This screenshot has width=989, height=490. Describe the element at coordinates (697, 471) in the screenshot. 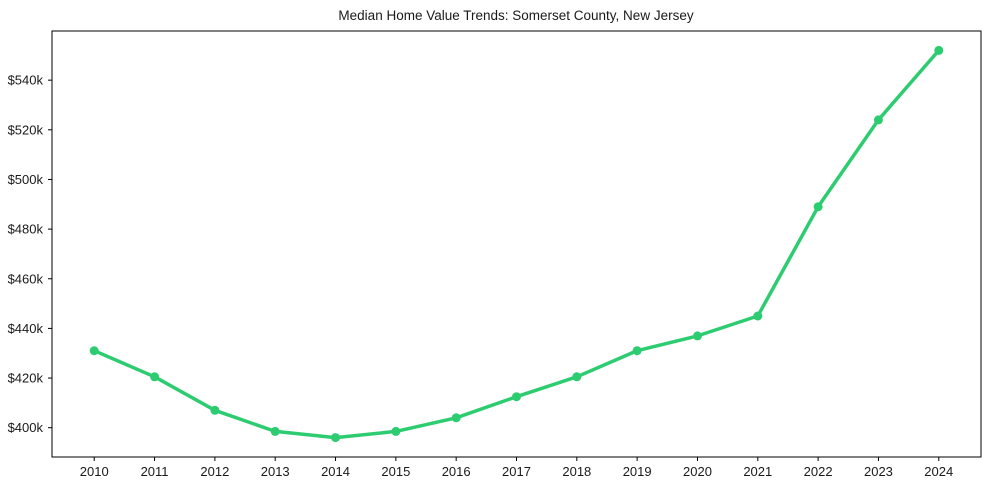

I see `x-tick-label: 2020` at that location.